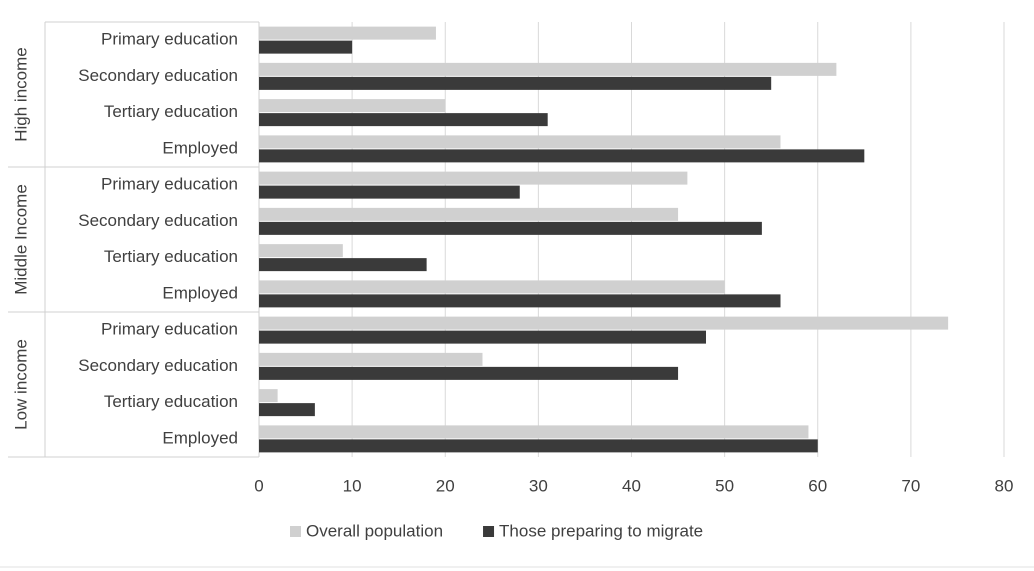 This screenshot has width=1034, height=571. Describe the element at coordinates (601, 530) in the screenshot. I see `legend-label: Those preparing to migrate` at that location.